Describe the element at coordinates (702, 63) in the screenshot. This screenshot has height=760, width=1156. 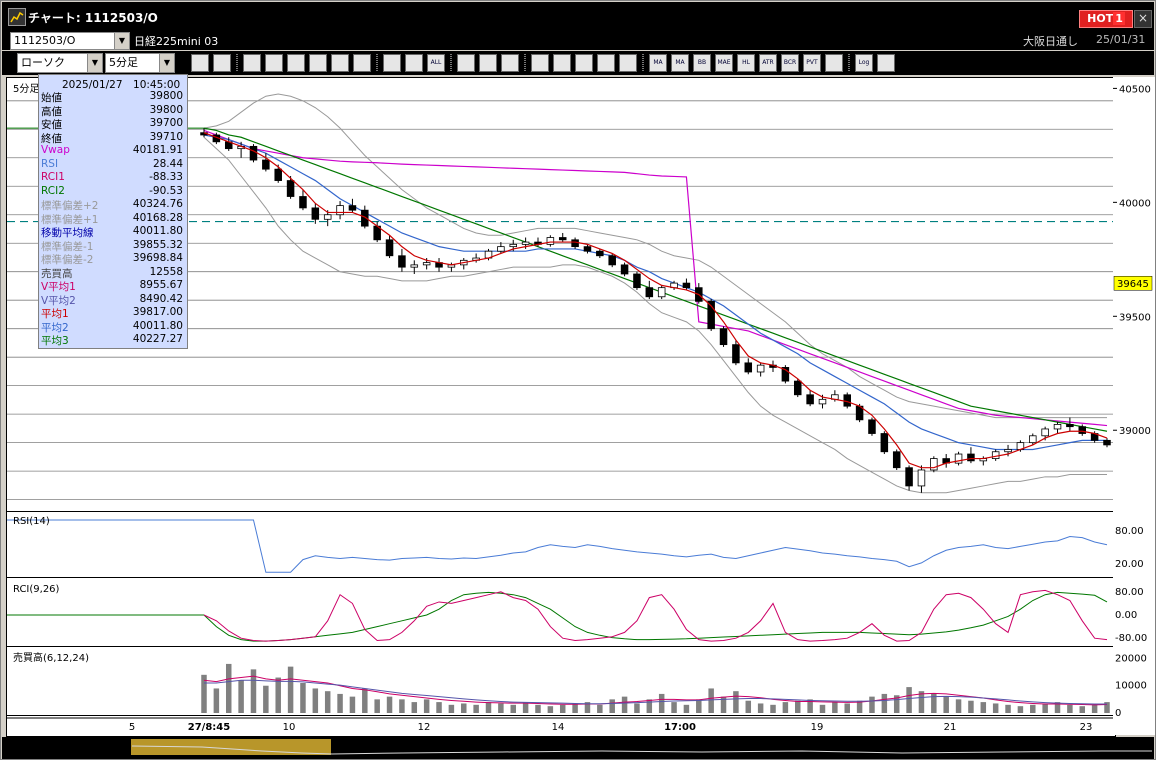
I see `bb-icon: BB` at that location.